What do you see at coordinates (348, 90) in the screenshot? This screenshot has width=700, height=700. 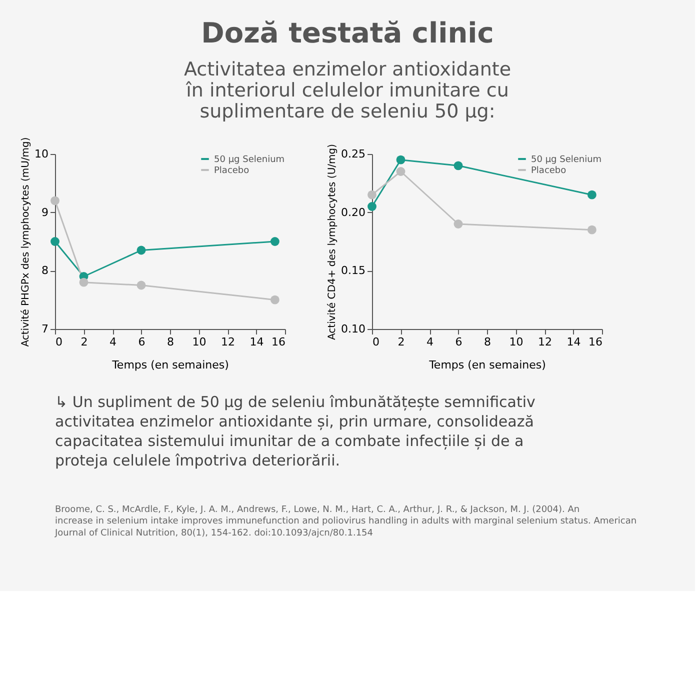 I see `text: Activitatea enzimelor antioxidante în interiorul celulelor imunitare cu suplimentare de seleniu 50 µg:` at bounding box center [348, 90].